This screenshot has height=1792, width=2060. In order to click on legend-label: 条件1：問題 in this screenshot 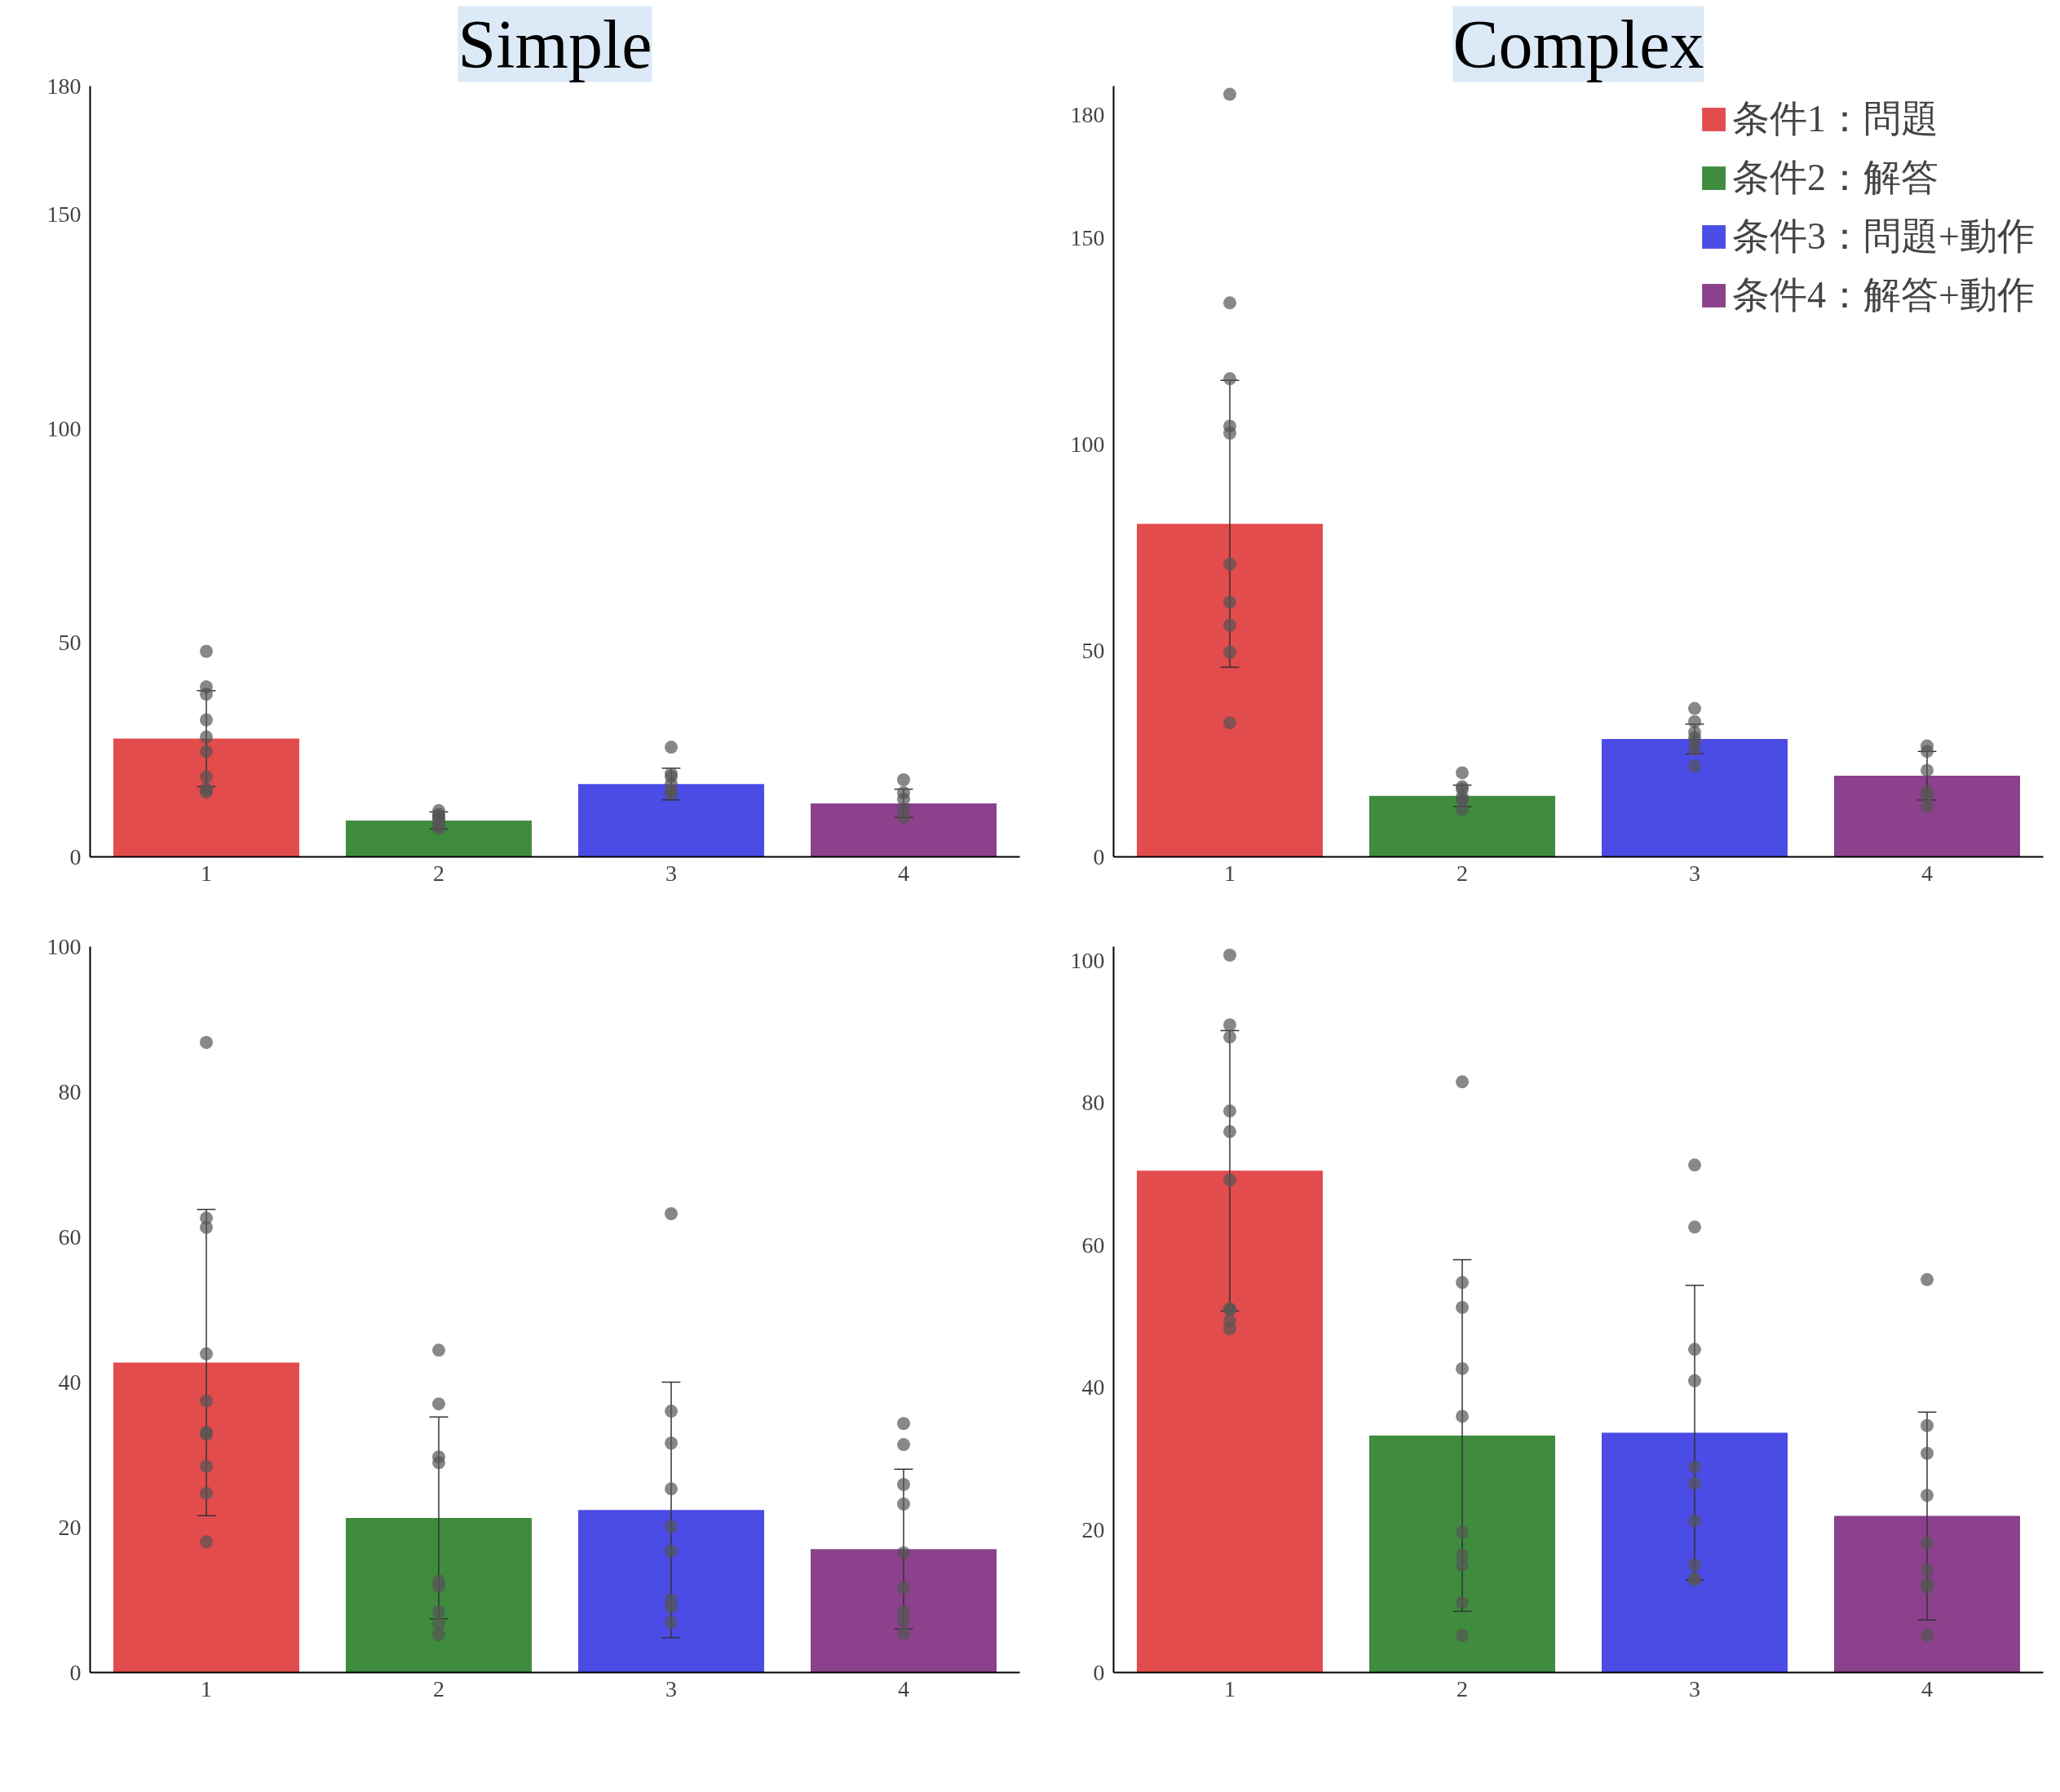, I will do `click(1836, 119)`.